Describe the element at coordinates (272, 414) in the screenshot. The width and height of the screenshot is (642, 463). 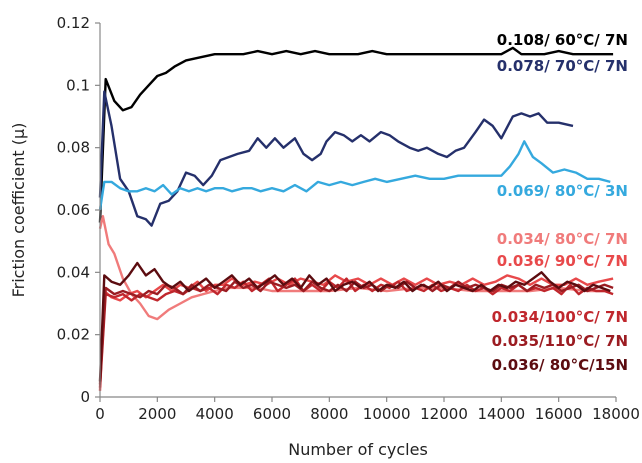
I see `x-tick-label: 6000` at that location.